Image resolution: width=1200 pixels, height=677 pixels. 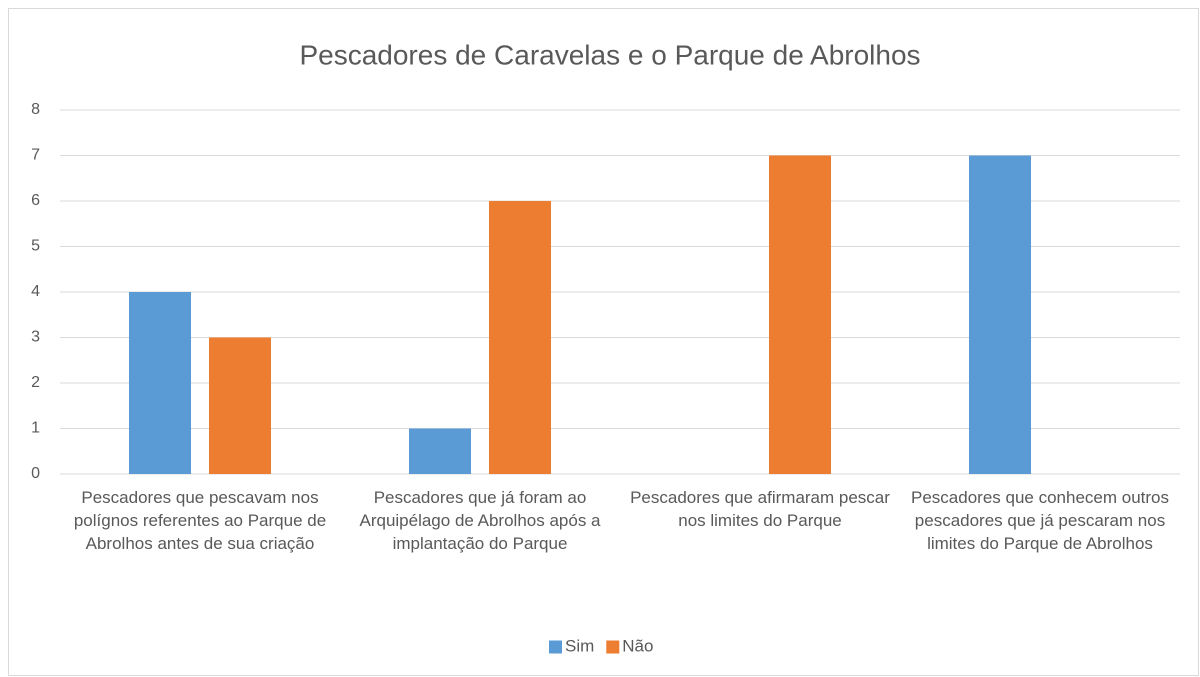 What do you see at coordinates (35, 291) in the screenshot?
I see `y-tick-label: 4` at bounding box center [35, 291].